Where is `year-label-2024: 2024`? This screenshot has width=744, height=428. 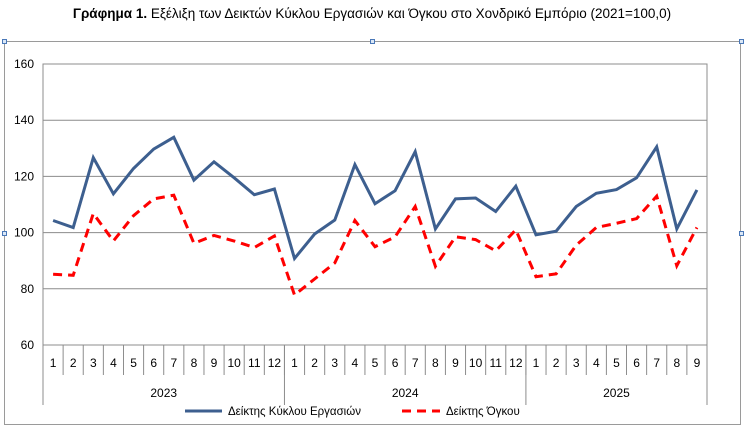 year-label-2024: 2024 is located at coordinates (405, 393).